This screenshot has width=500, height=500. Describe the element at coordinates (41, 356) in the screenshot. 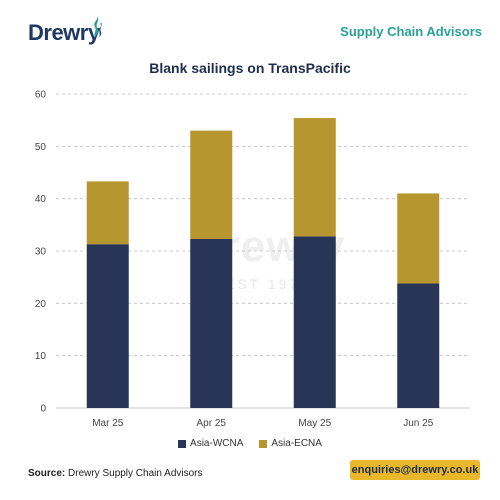

I see `y-tick-label: 10` at that location.